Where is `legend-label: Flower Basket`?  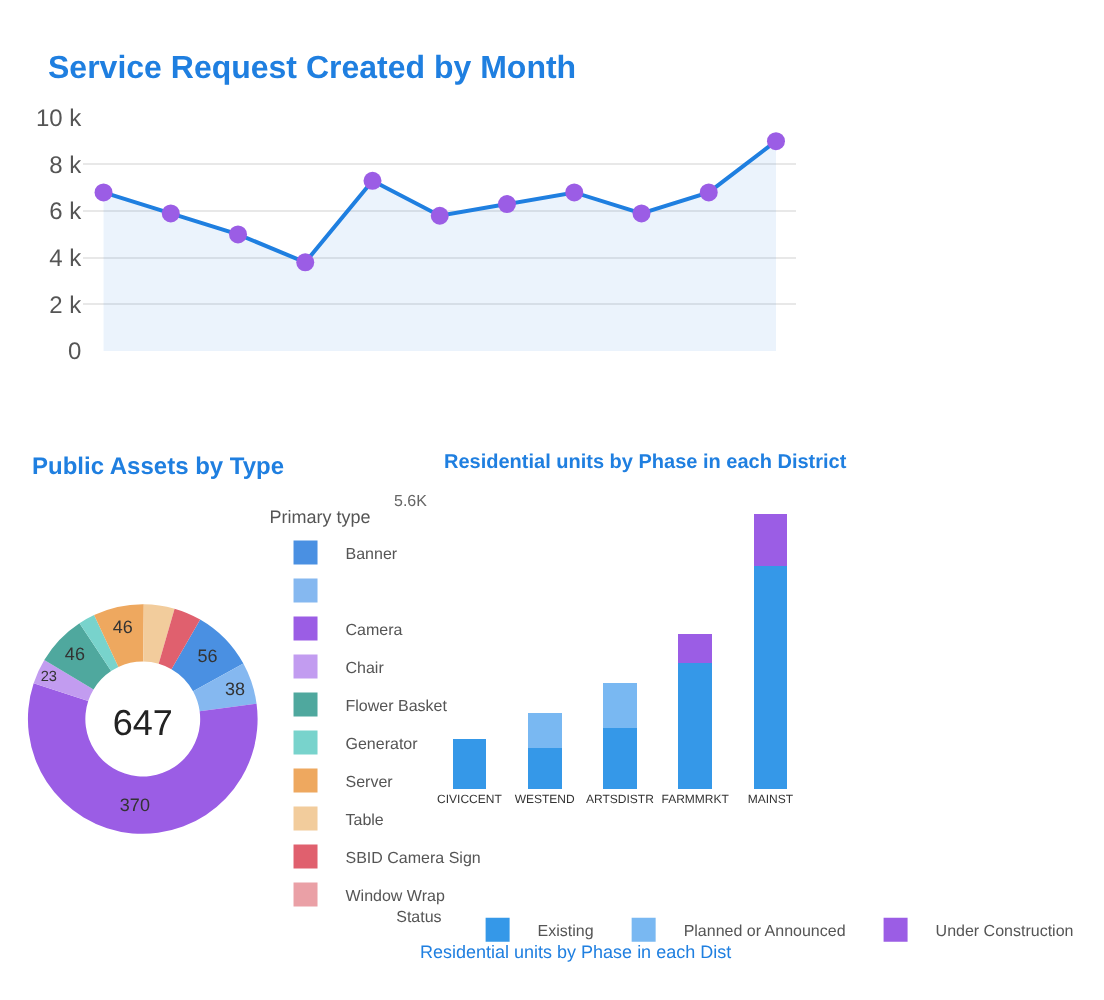 legend-label: Flower Basket is located at coordinates (397, 705).